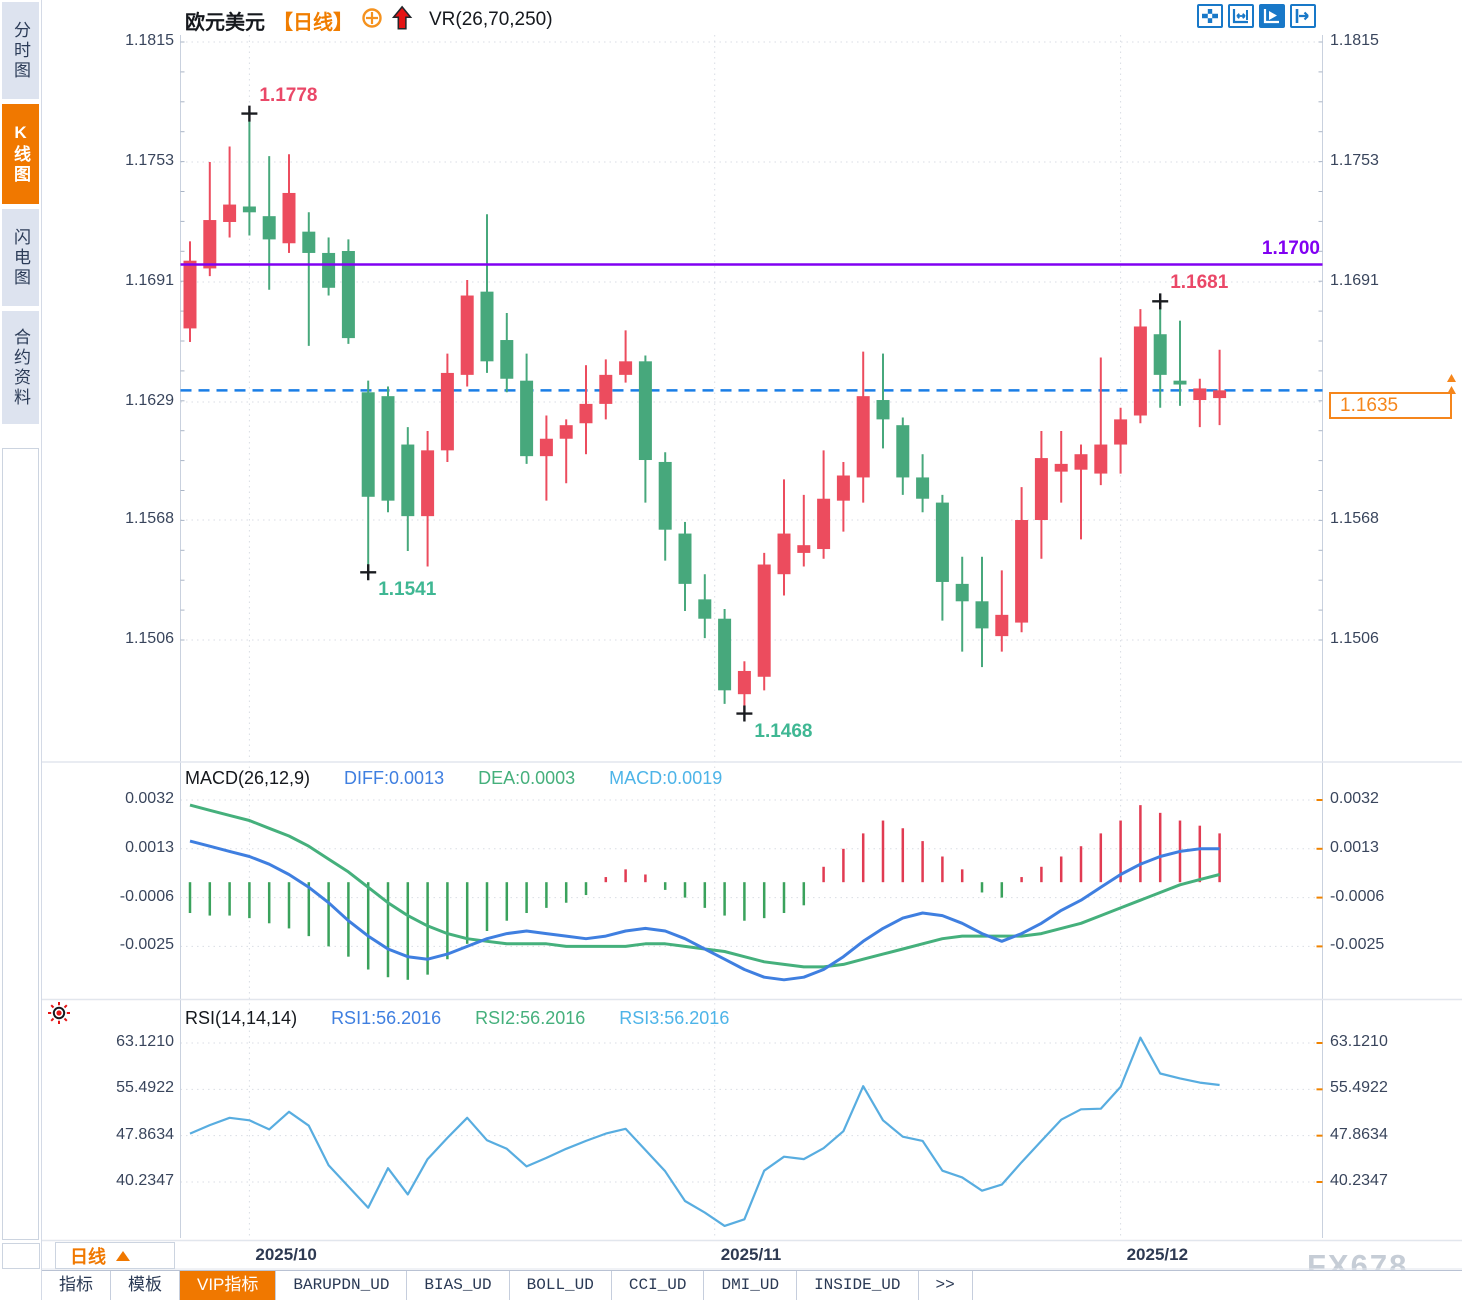 This screenshot has width=1462, height=1300. I want to click on indicator-tab-指标: 指标, so click(76, 1285).